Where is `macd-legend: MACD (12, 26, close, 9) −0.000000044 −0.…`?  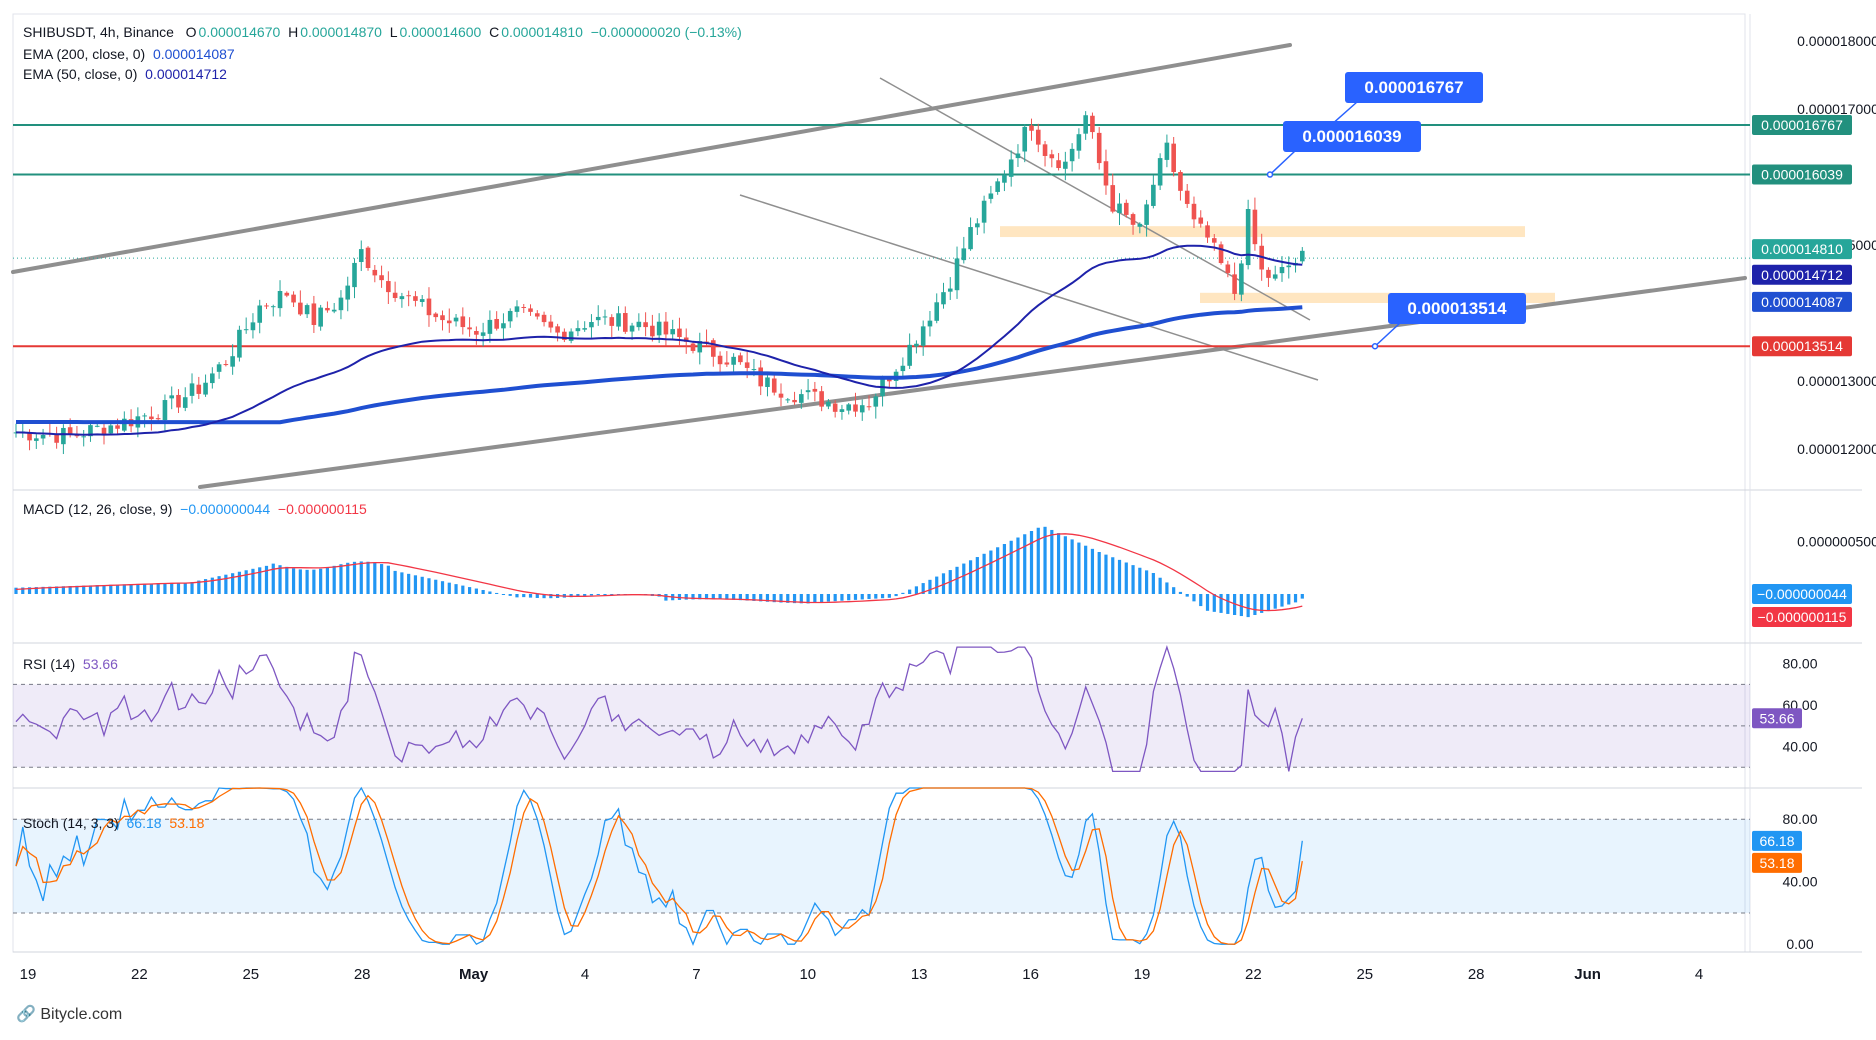
macd-legend: MACD (12, 26, close, 9) −0.000000044 −0.… is located at coordinates (195, 509).